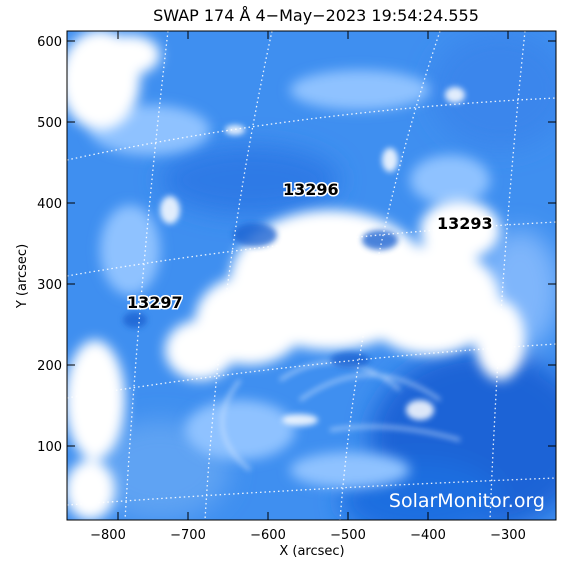  I want to click on y-tick-label: 200, so click(49, 366).